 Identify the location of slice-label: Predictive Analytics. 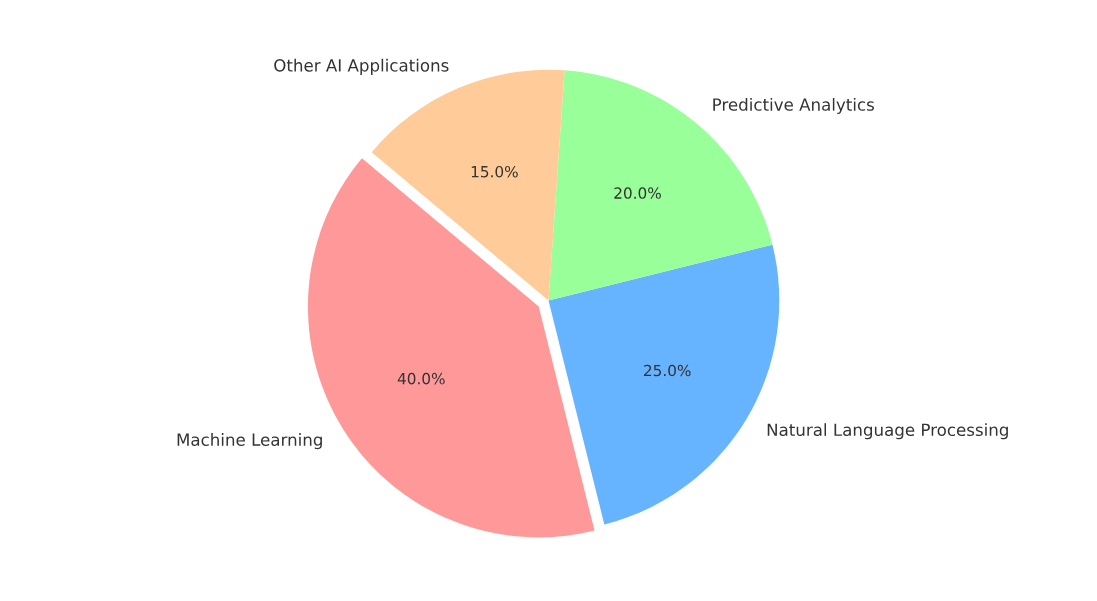
(793, 106).